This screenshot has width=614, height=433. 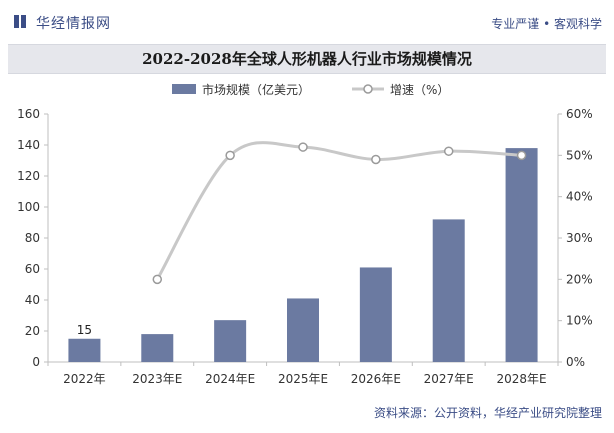 I want to click on y-left-tick-label: 80, so click(x=32, y=238).